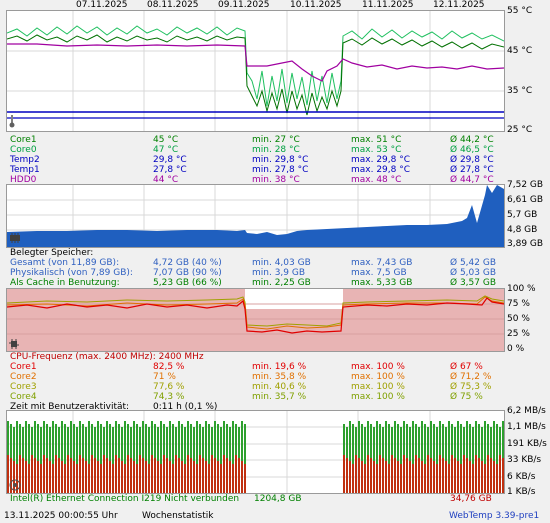  What do you see at coordinates (518, 319) in the screenshot?
I see `cpu-axis-label: 50 %` at bounding box center [518, 319].